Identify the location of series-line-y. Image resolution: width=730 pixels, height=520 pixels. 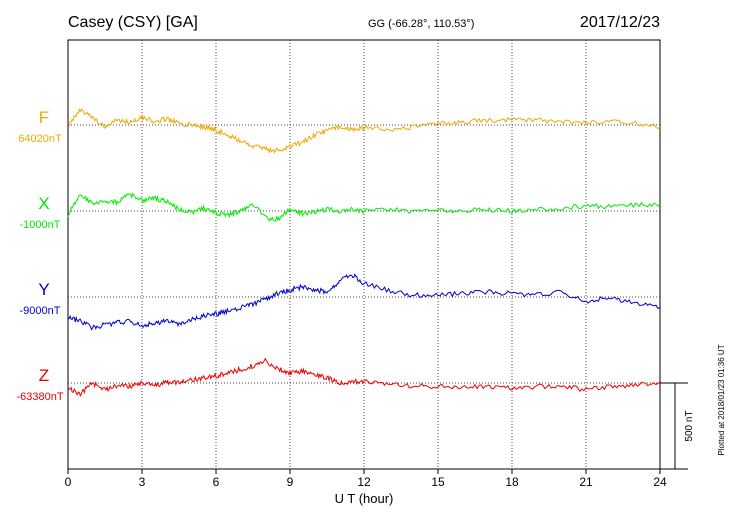
(364, 302).